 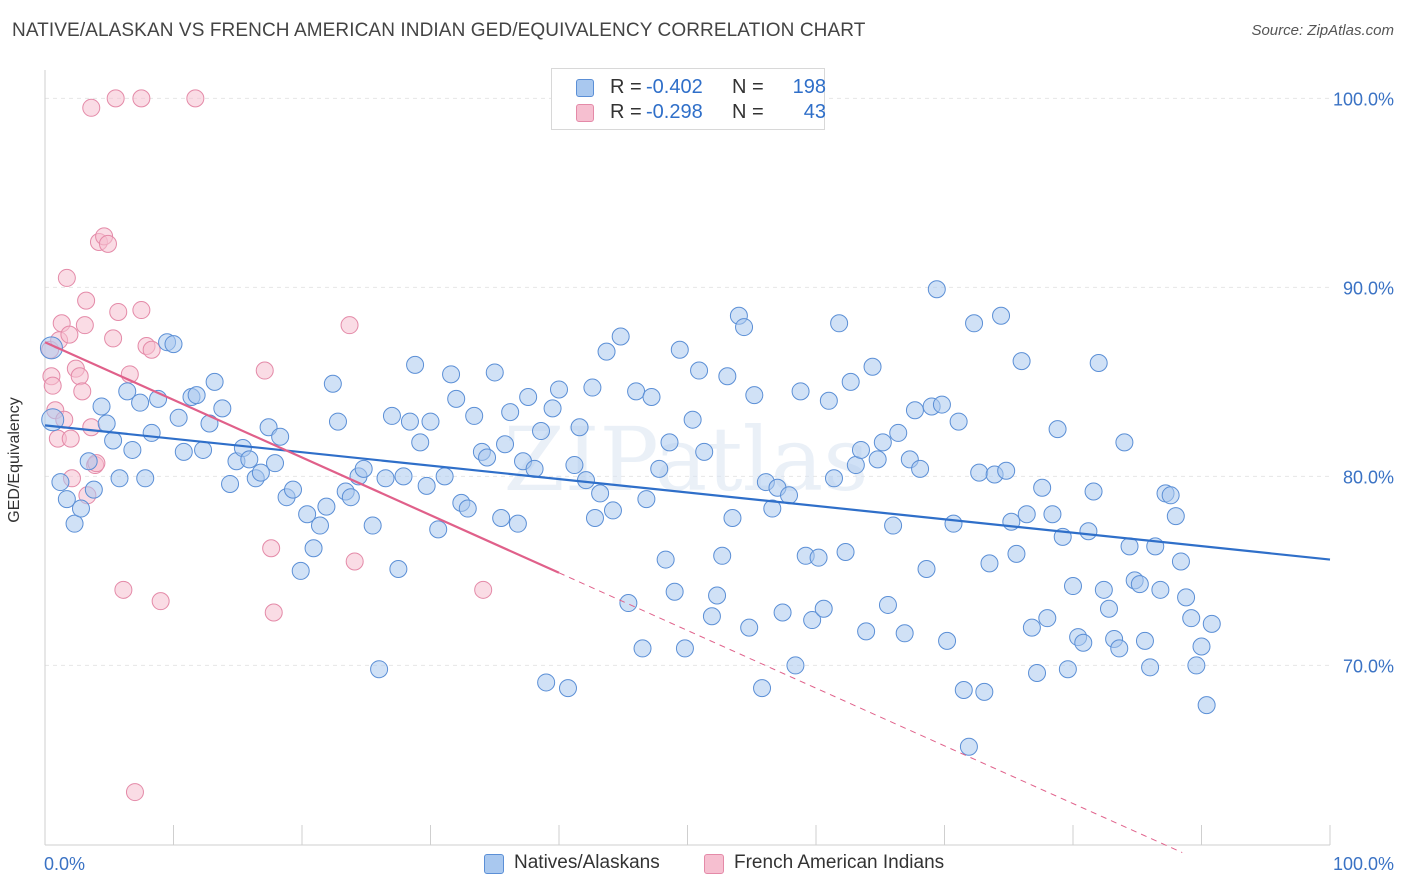 What do you see at coordinates (674, 87) in the screenshot?
I see `r-value: -0.402` at bounding box center [674, 87].